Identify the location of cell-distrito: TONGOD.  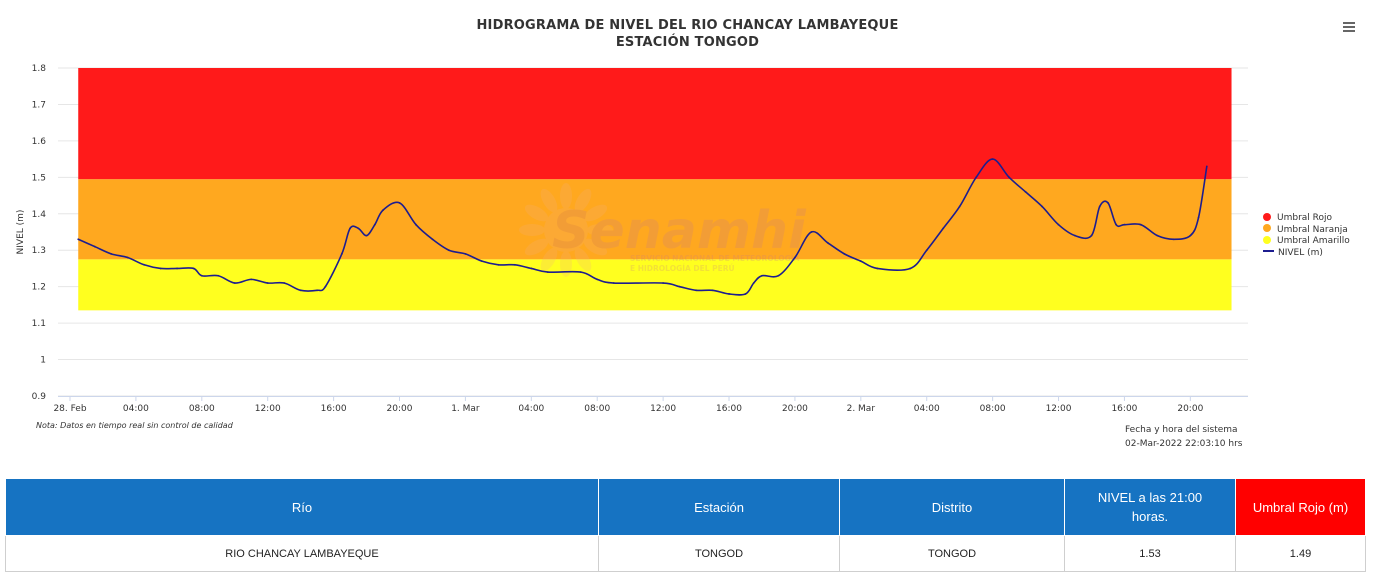
(952, 553).